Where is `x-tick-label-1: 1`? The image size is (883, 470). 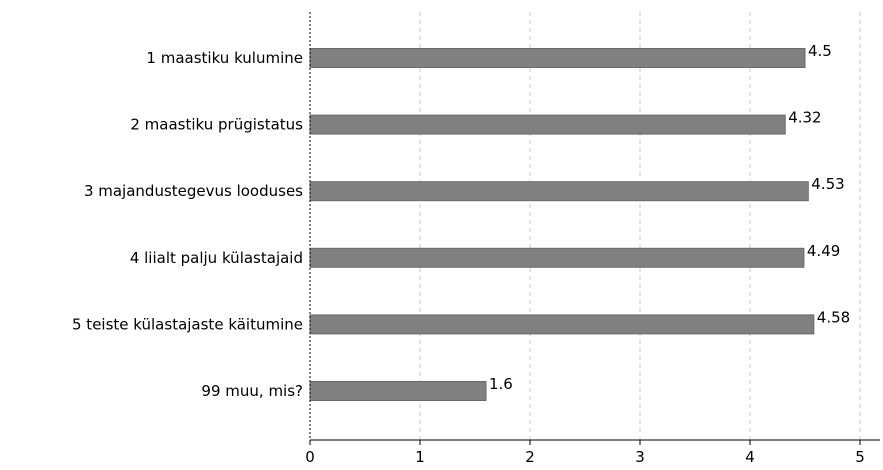 x-tick-label-1: 1 is located at coordinates (420, 457).